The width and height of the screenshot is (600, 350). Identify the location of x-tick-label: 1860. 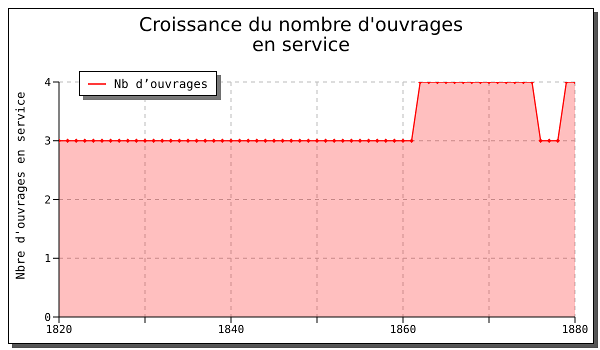
(403, 329).